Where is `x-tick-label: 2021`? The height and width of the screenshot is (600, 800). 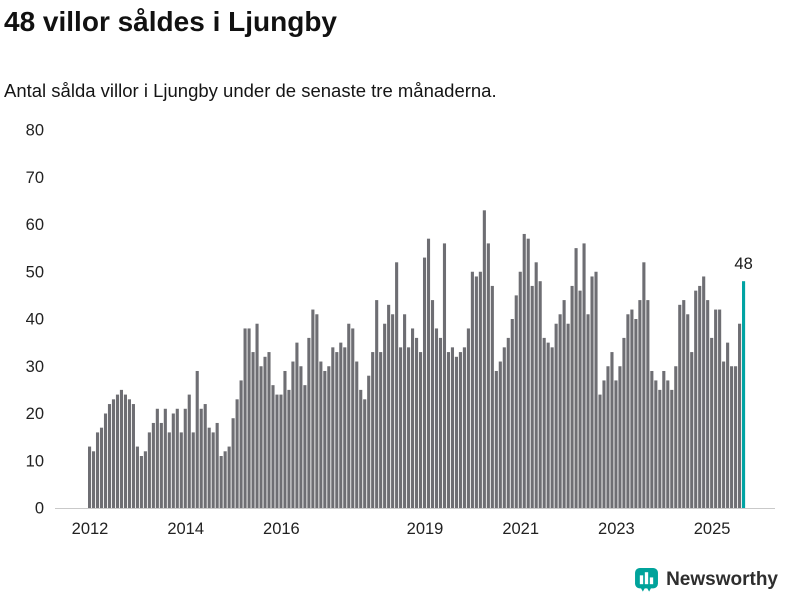 x-tick-label: 2021 is located at coordinates (520, 529).